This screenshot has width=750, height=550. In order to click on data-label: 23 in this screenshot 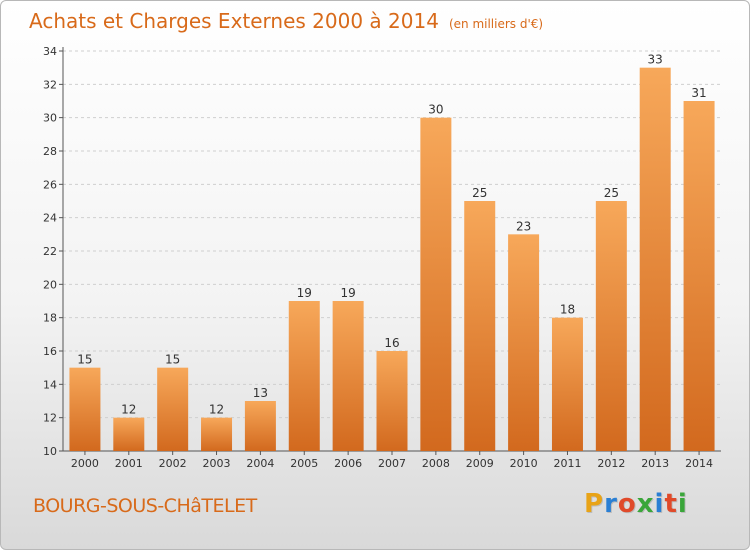, I will do `click(523, 226)`.